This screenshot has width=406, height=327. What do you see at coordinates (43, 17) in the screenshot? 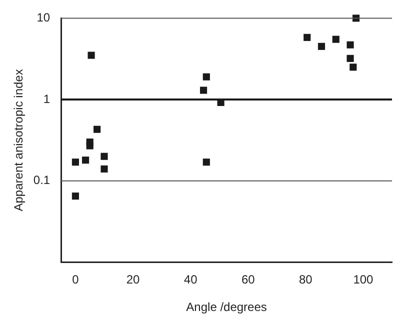
I see `y-tick-label: 10` at bounding box center [43, 17].